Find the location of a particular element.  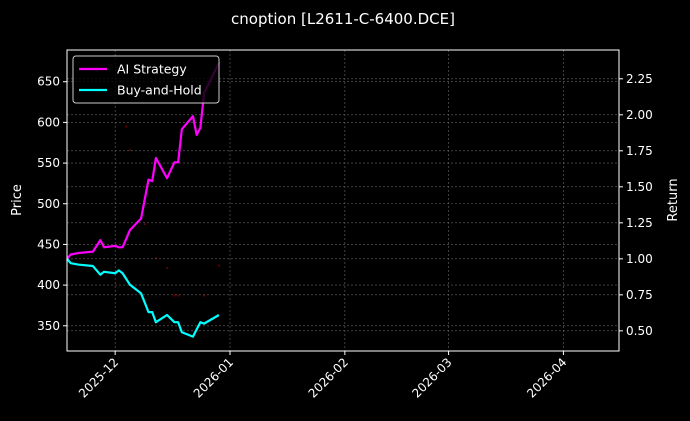

marks is located at coordinates (143, 200).